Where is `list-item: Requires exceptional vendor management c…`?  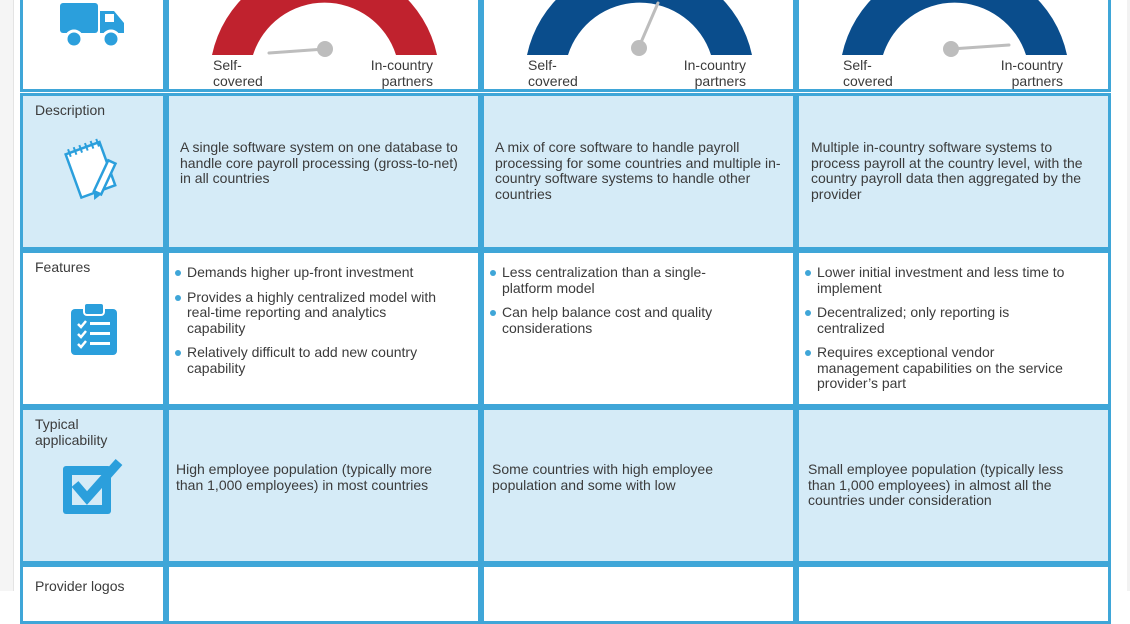
list-item: Requires exceptional vendor management c… is located at coordinates (939, 368).